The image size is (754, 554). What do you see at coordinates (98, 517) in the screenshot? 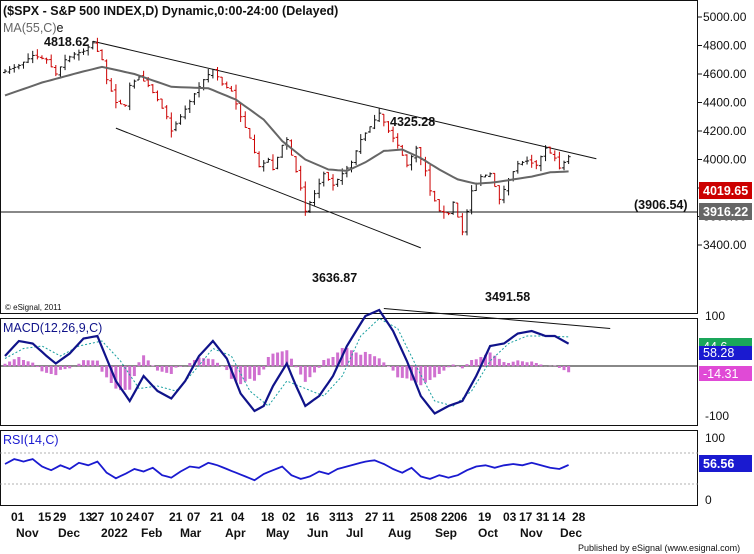
I see `x-axis-day-label: 27` at bounding box center [98, 517].